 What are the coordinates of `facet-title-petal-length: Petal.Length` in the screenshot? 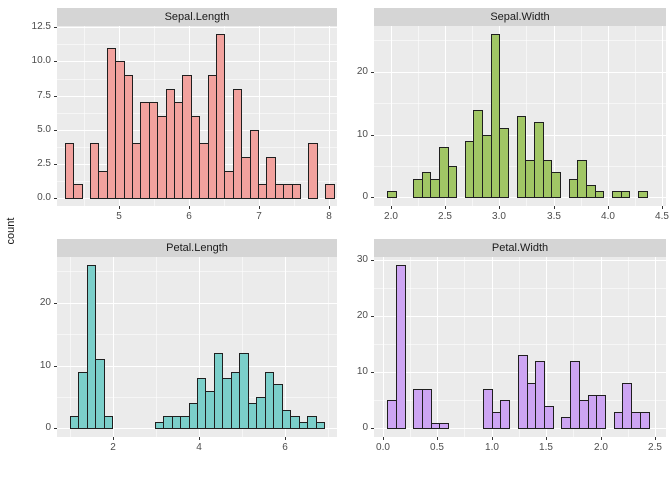 It's located at (197, 248).